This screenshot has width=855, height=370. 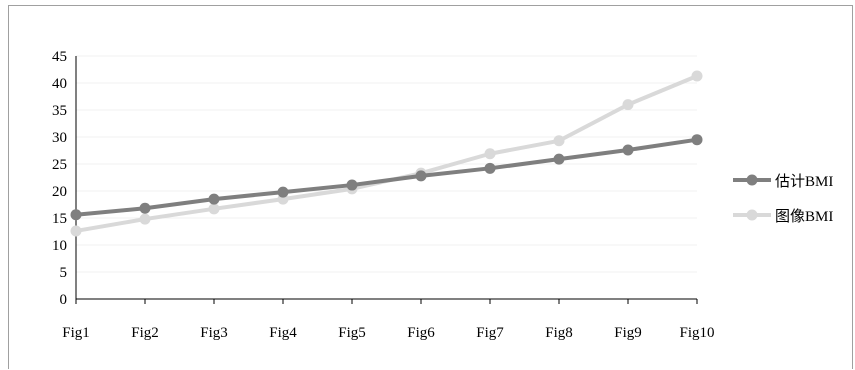 I want to click on legend: 估计BMI 图像BMI, so click(x=783, y=199).